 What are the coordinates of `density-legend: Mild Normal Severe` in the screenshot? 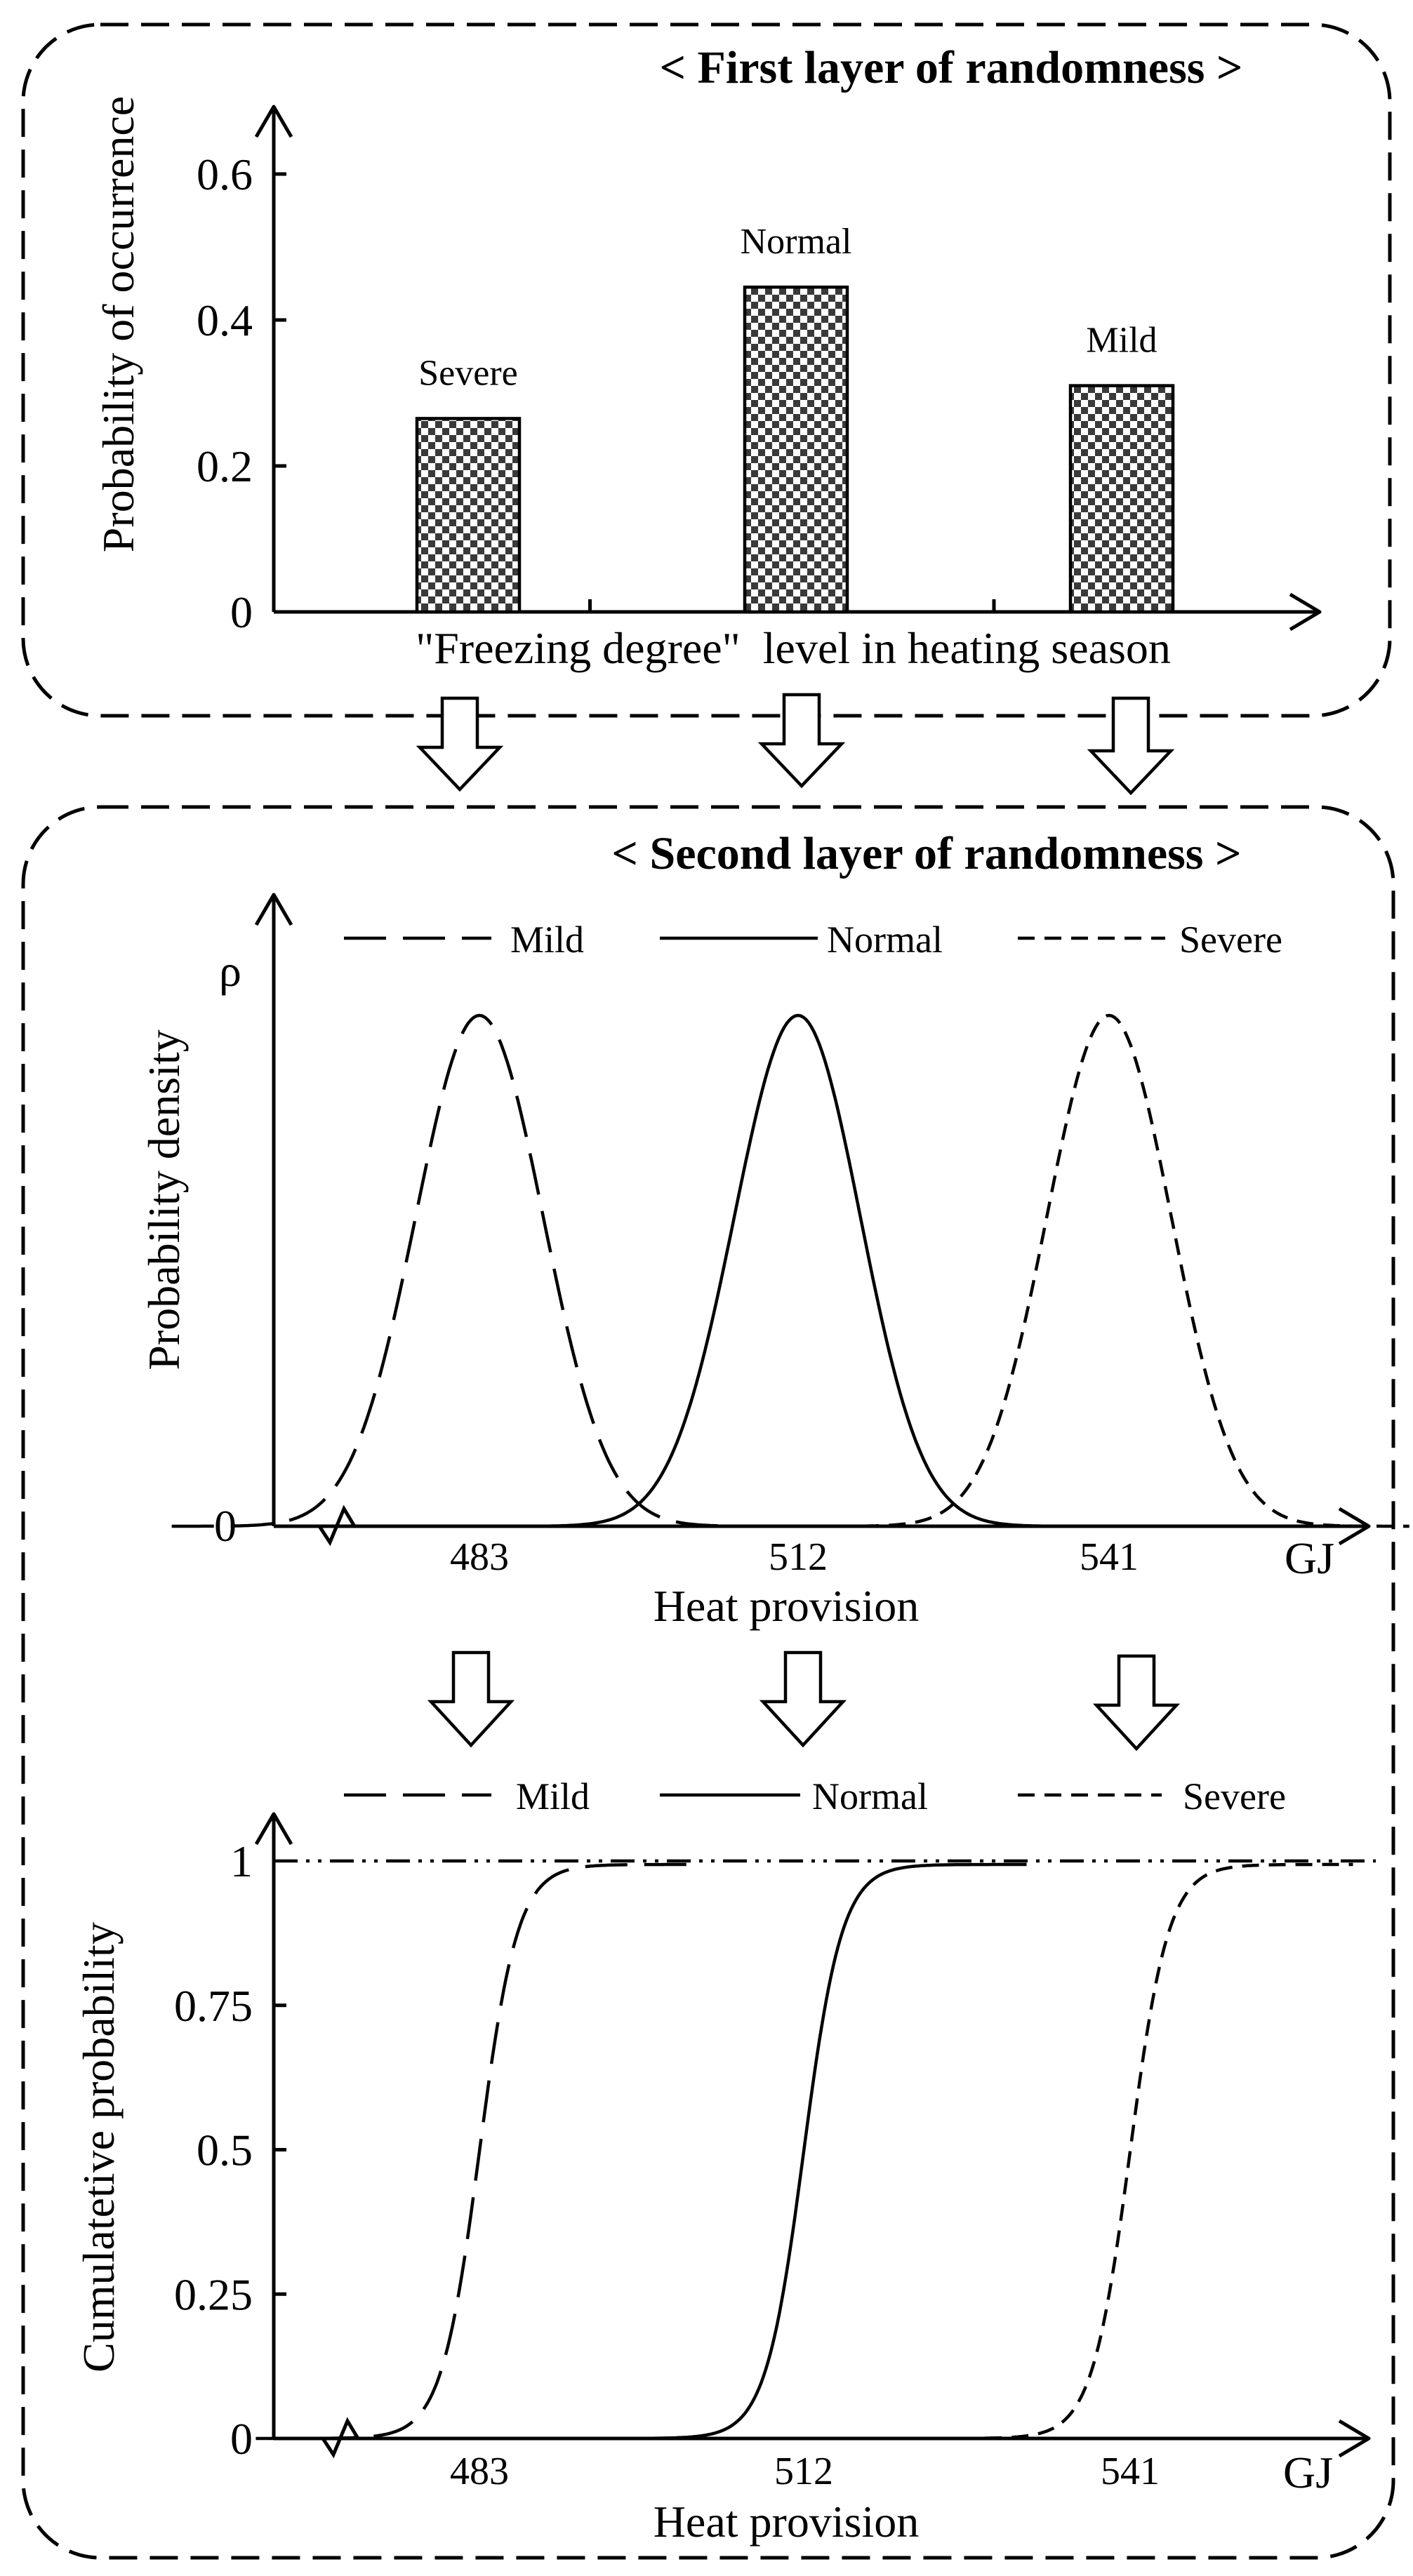 It's located at (813, 940).